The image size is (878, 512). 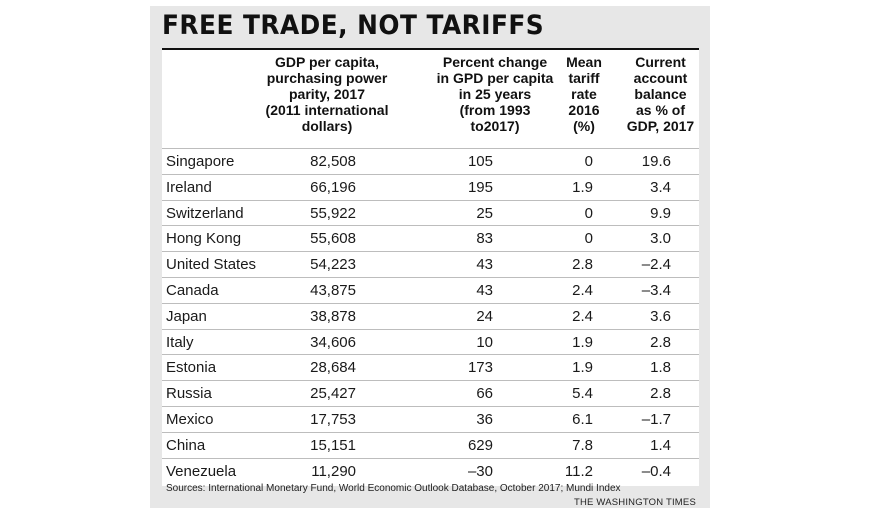 I want to click on table-row: Mexico 17,753 36 6.1 –1.7, so click(x=430, y=418).